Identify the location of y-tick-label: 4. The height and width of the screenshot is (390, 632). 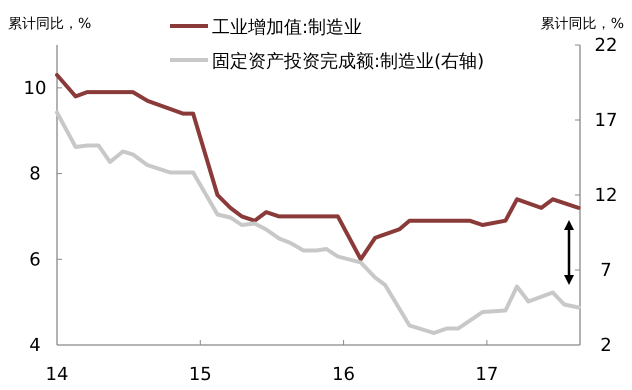
(35, 345).